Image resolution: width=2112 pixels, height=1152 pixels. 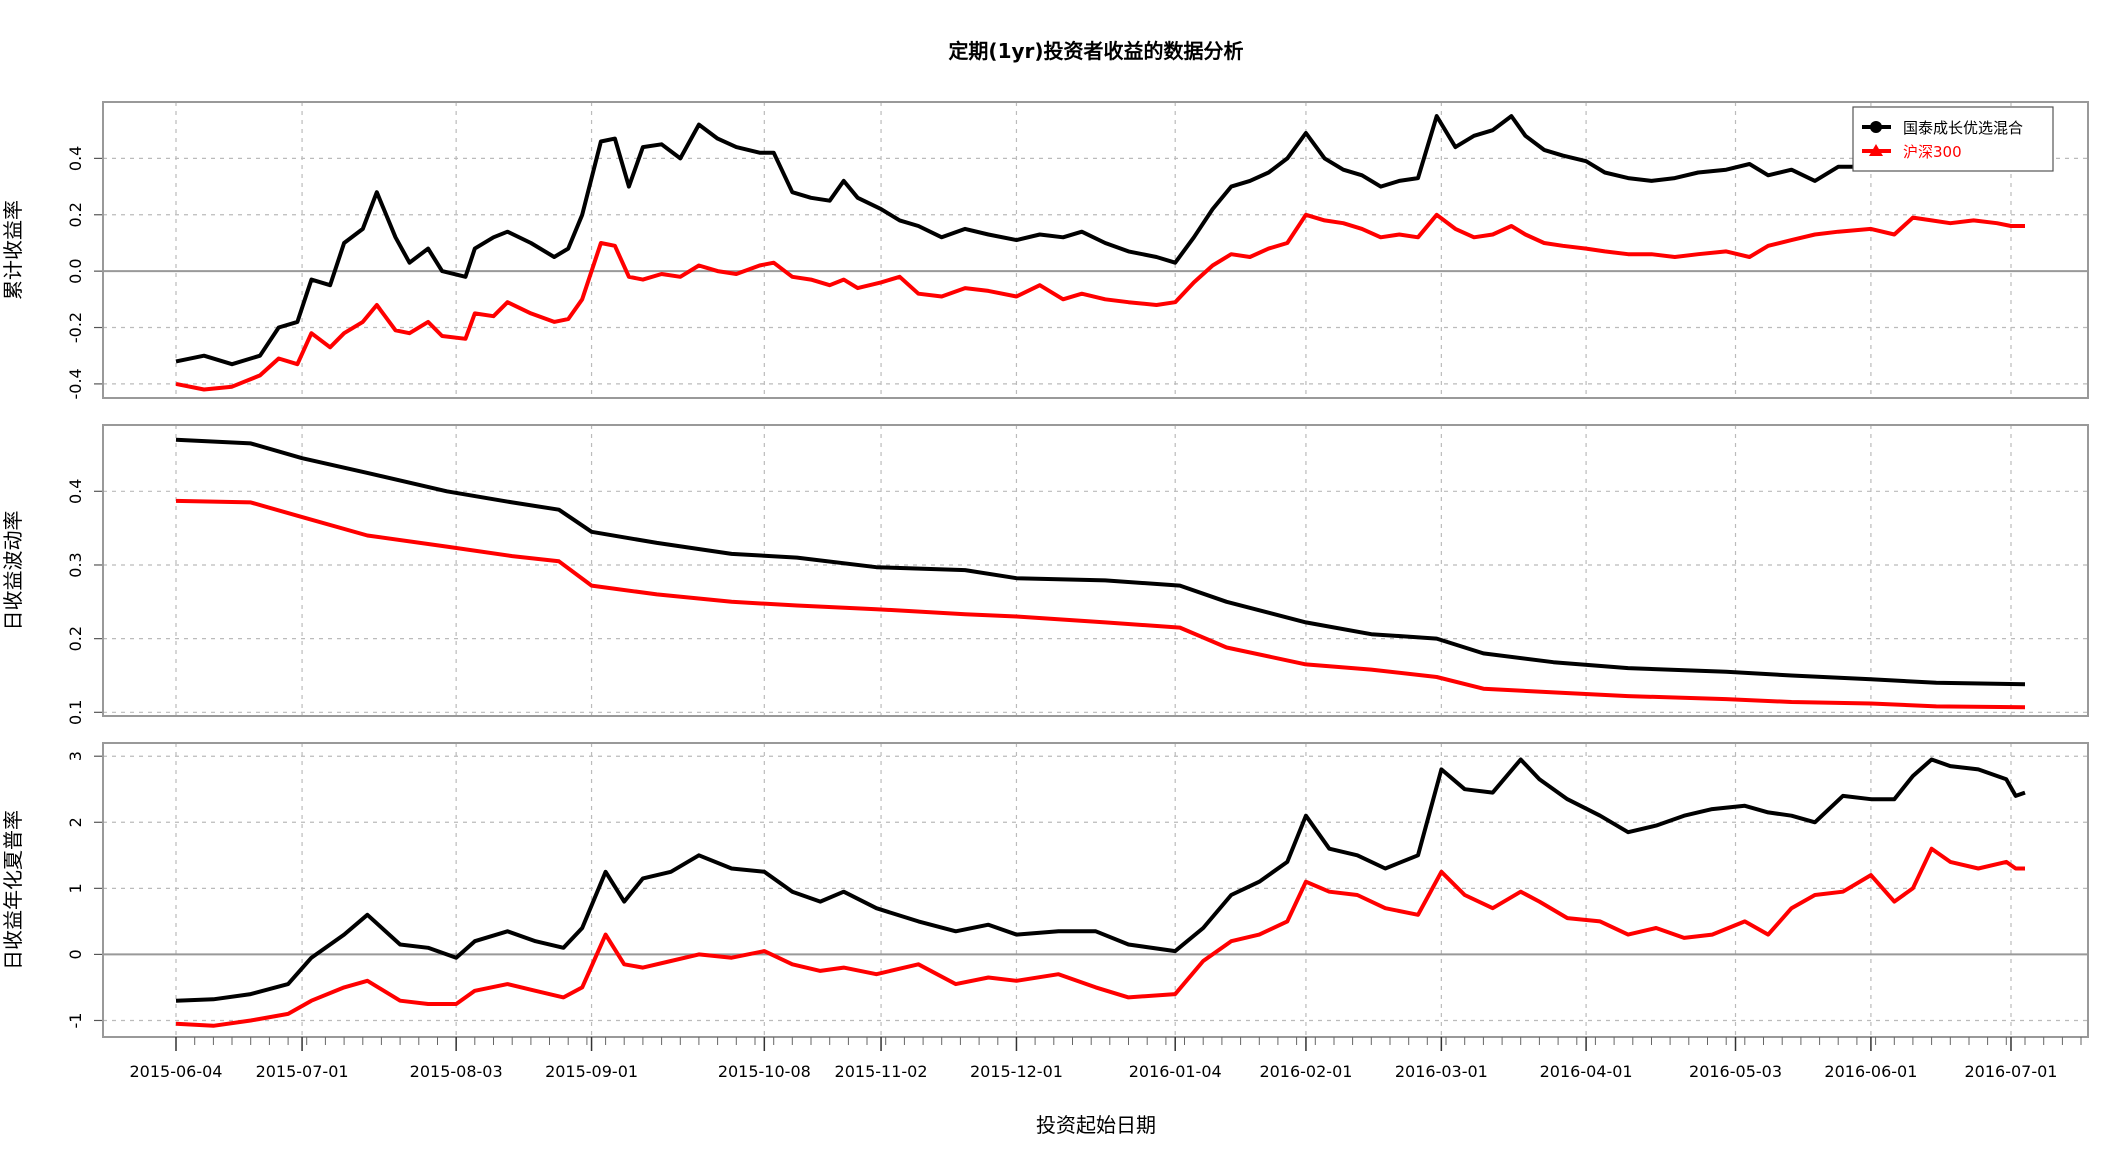 I want to click on x-tick-label-1: 2015-07-01, so click(x=302, y=1071).